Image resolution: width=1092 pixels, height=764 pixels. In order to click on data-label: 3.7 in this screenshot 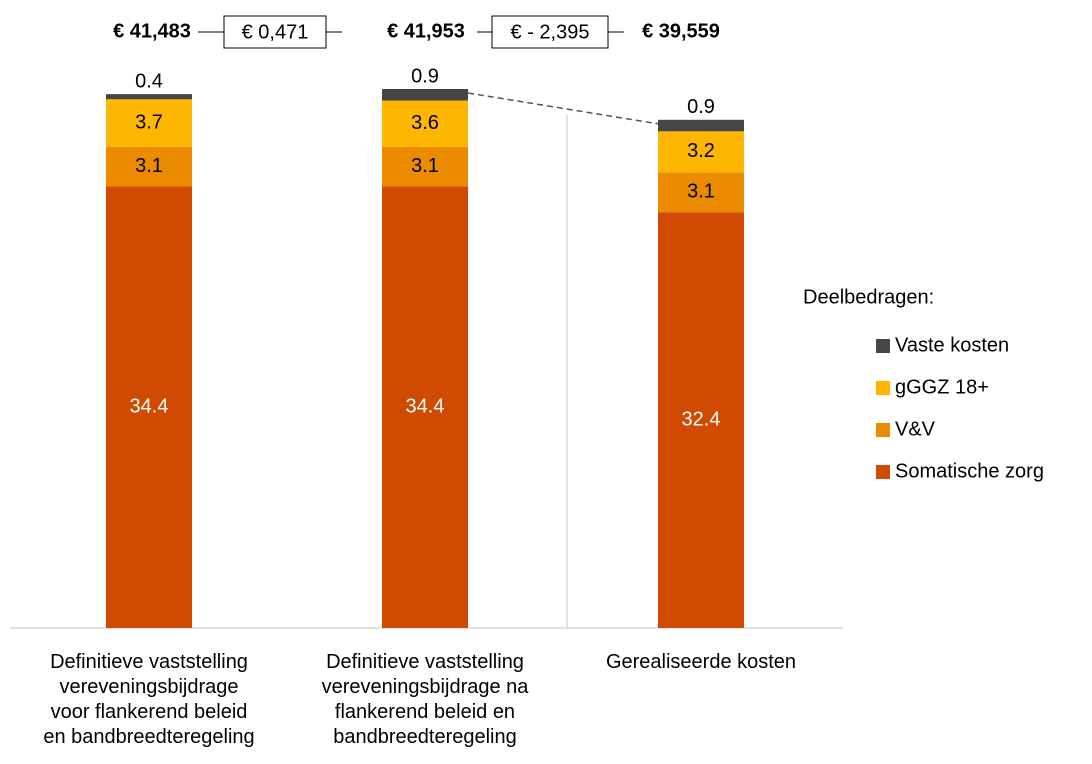, I will do `click(149, 122)`.